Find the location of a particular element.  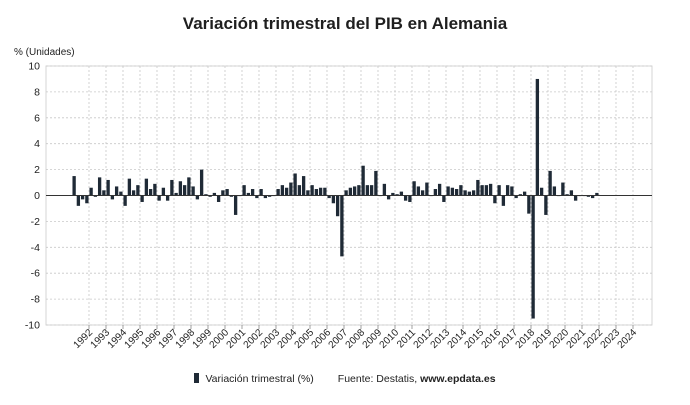

legend-series-label: Variación trimestral (%) is located at coordinates (259, 379).